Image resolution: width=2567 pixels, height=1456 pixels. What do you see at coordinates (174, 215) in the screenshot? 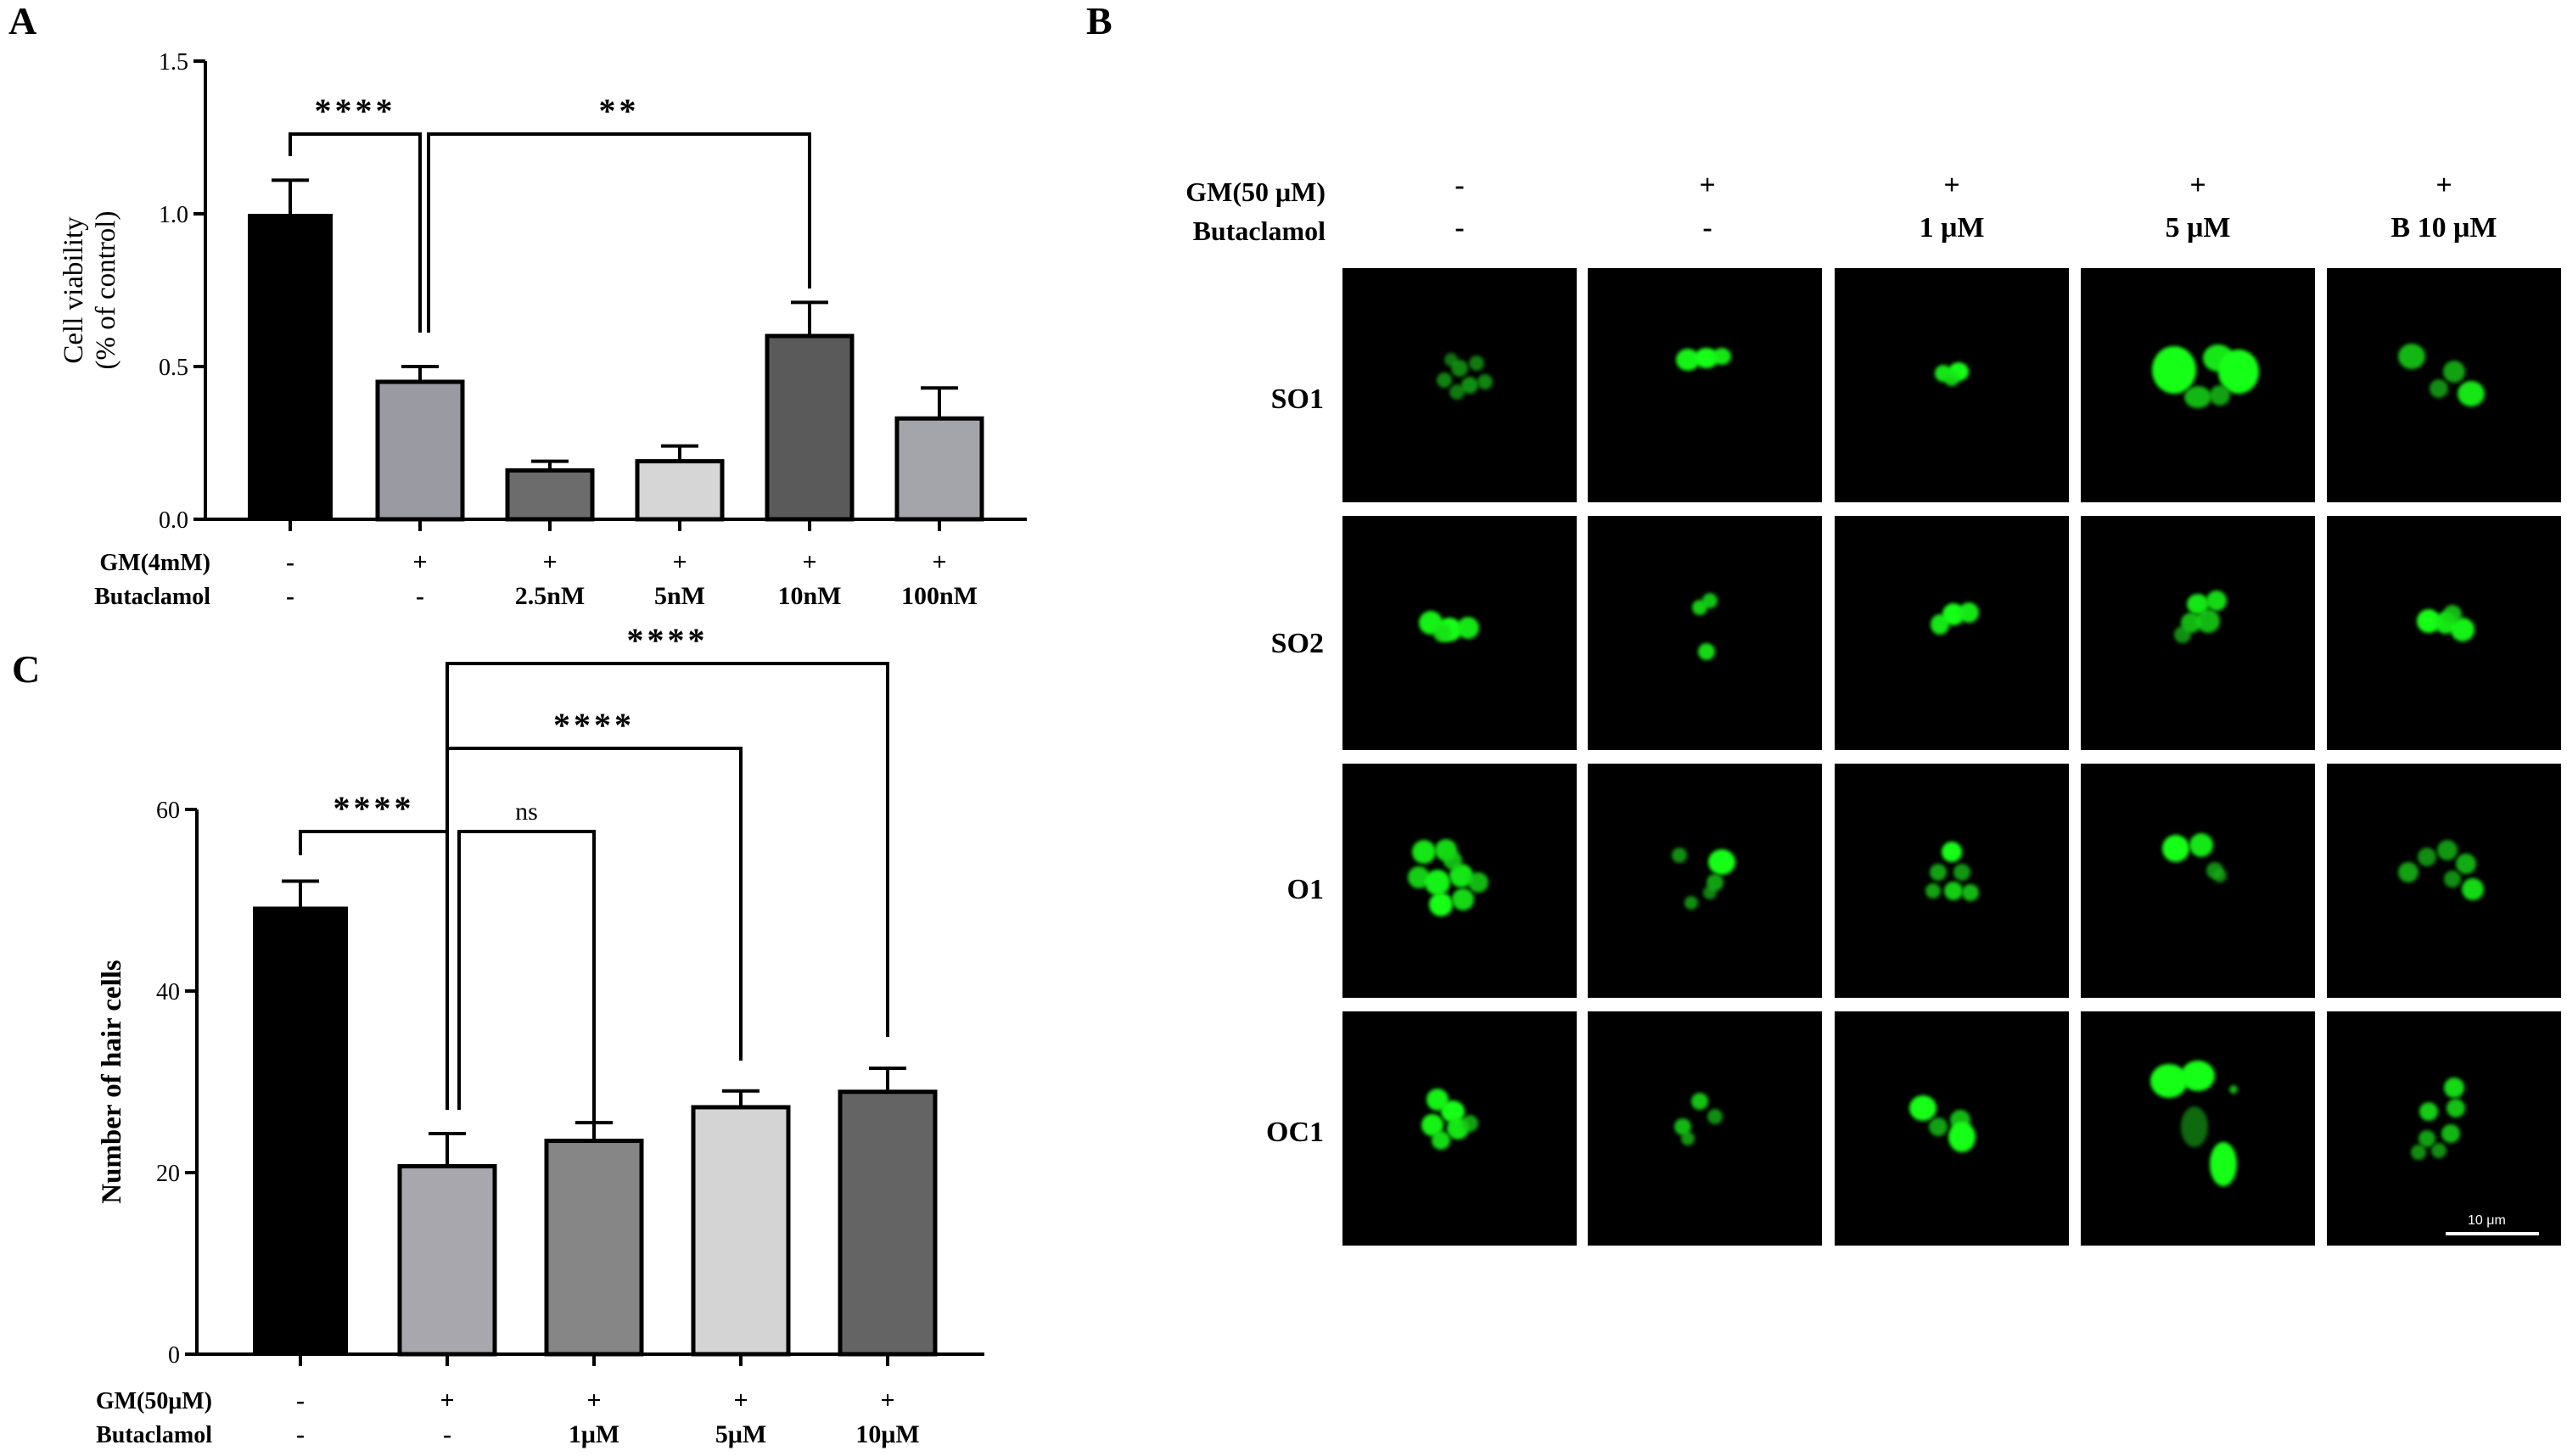
I see `y-tick-label: 1.0` at bounding box center [174, 215].